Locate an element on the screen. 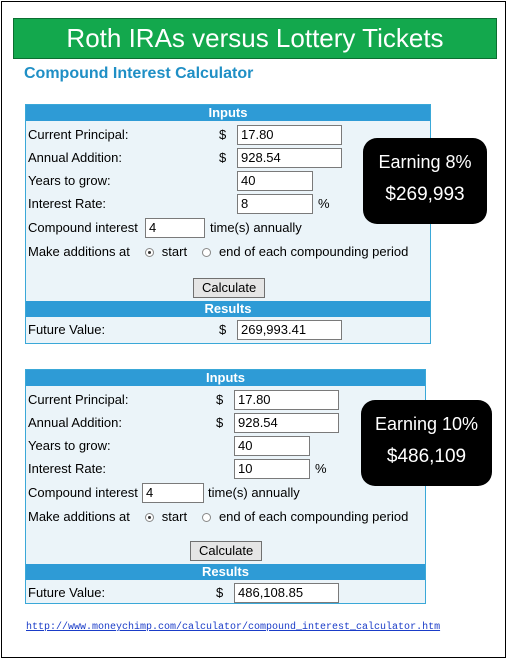  callout-earning-10: Earning 10% $486,109 is located at coordinates (426, 443).